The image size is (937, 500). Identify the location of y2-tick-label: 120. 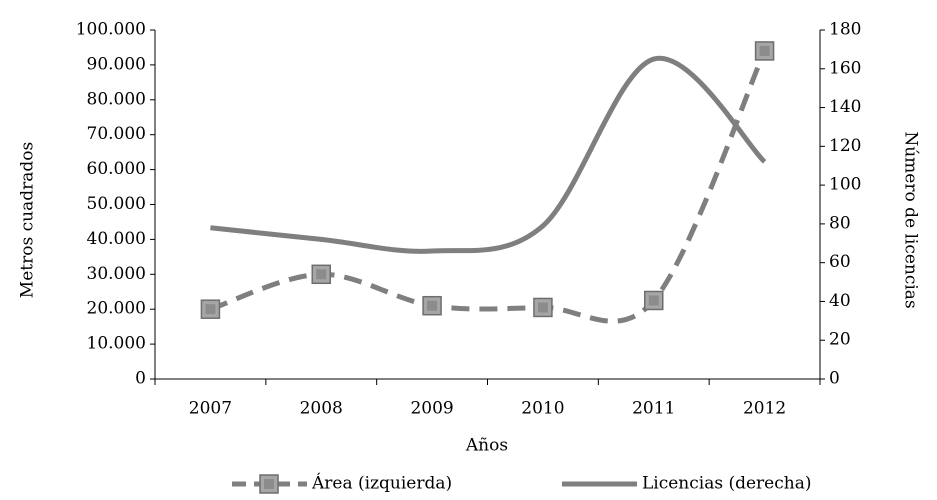
(845, 146).